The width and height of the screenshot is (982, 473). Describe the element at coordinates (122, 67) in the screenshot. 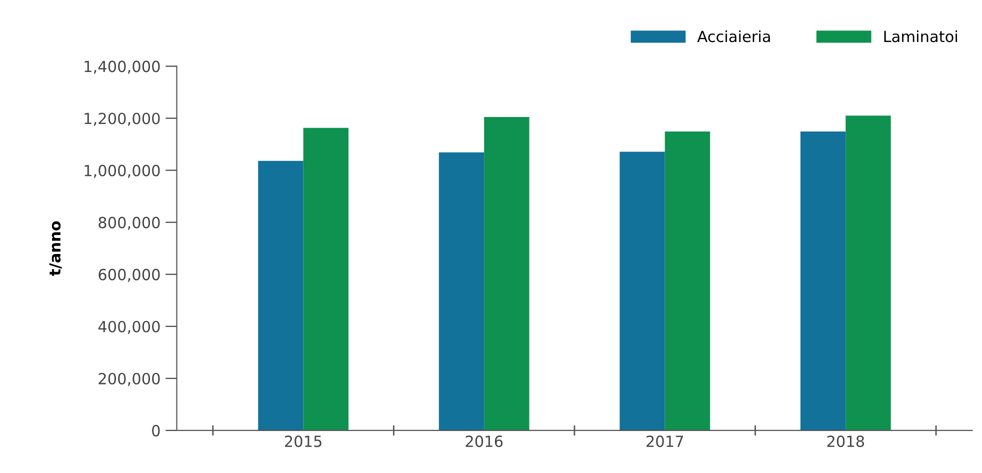

I see `y-tick-label: 1,400,000` at that location.